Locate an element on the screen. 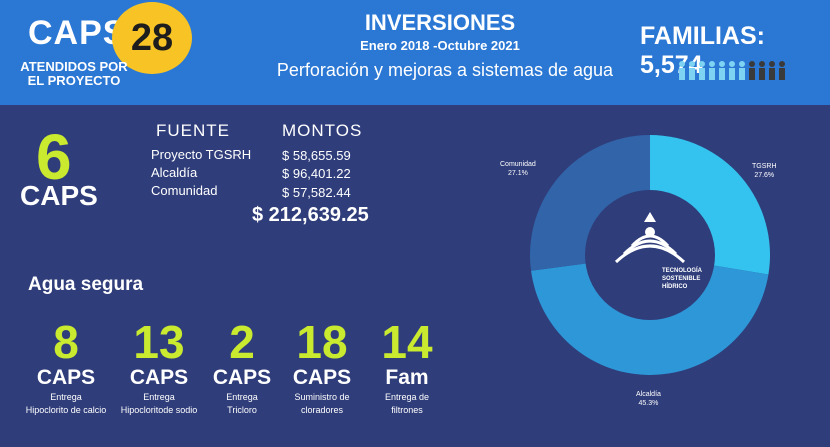 The width and height of the screenshot is (830, 447). total-amount: $ 212,639.25 is located at coordinates (310, 215).